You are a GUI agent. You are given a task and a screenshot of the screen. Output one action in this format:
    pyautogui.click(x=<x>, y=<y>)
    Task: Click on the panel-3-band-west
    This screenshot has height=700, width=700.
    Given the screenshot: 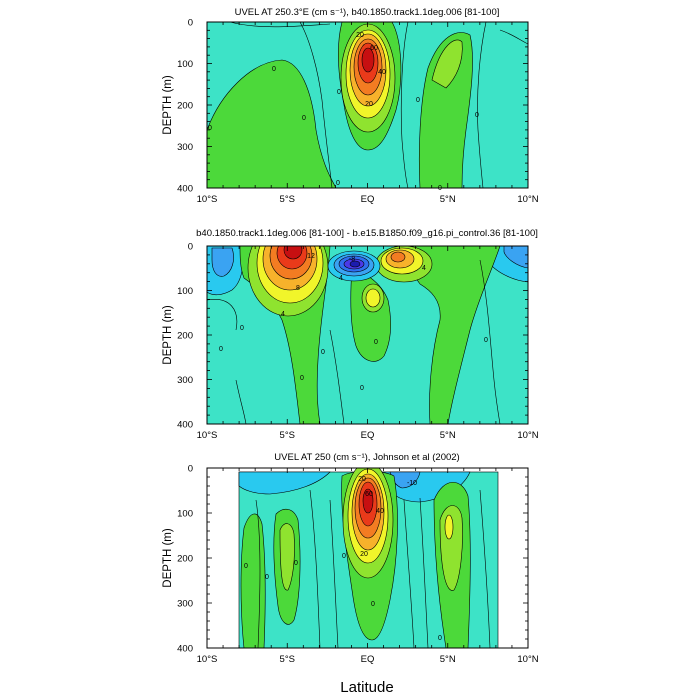 What is the action you would take?
    pyautogui.click(x=253, y=580)
    